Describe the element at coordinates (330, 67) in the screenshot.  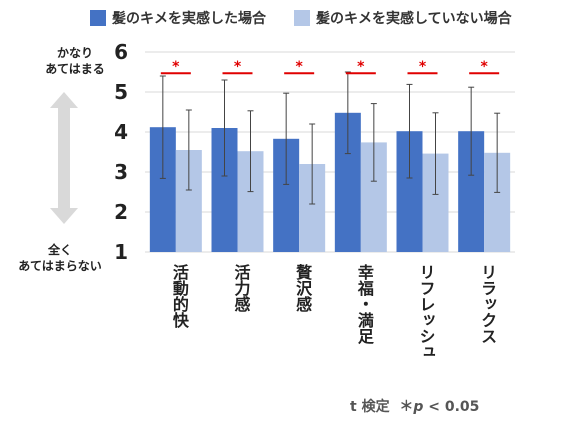
I see `significance-markers: * * * * * *` at that location.